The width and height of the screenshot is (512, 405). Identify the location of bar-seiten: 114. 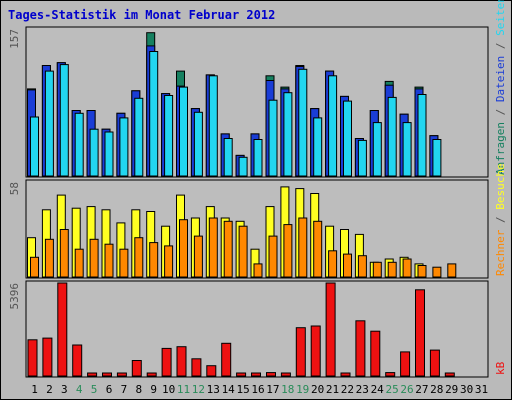
(303, 122).